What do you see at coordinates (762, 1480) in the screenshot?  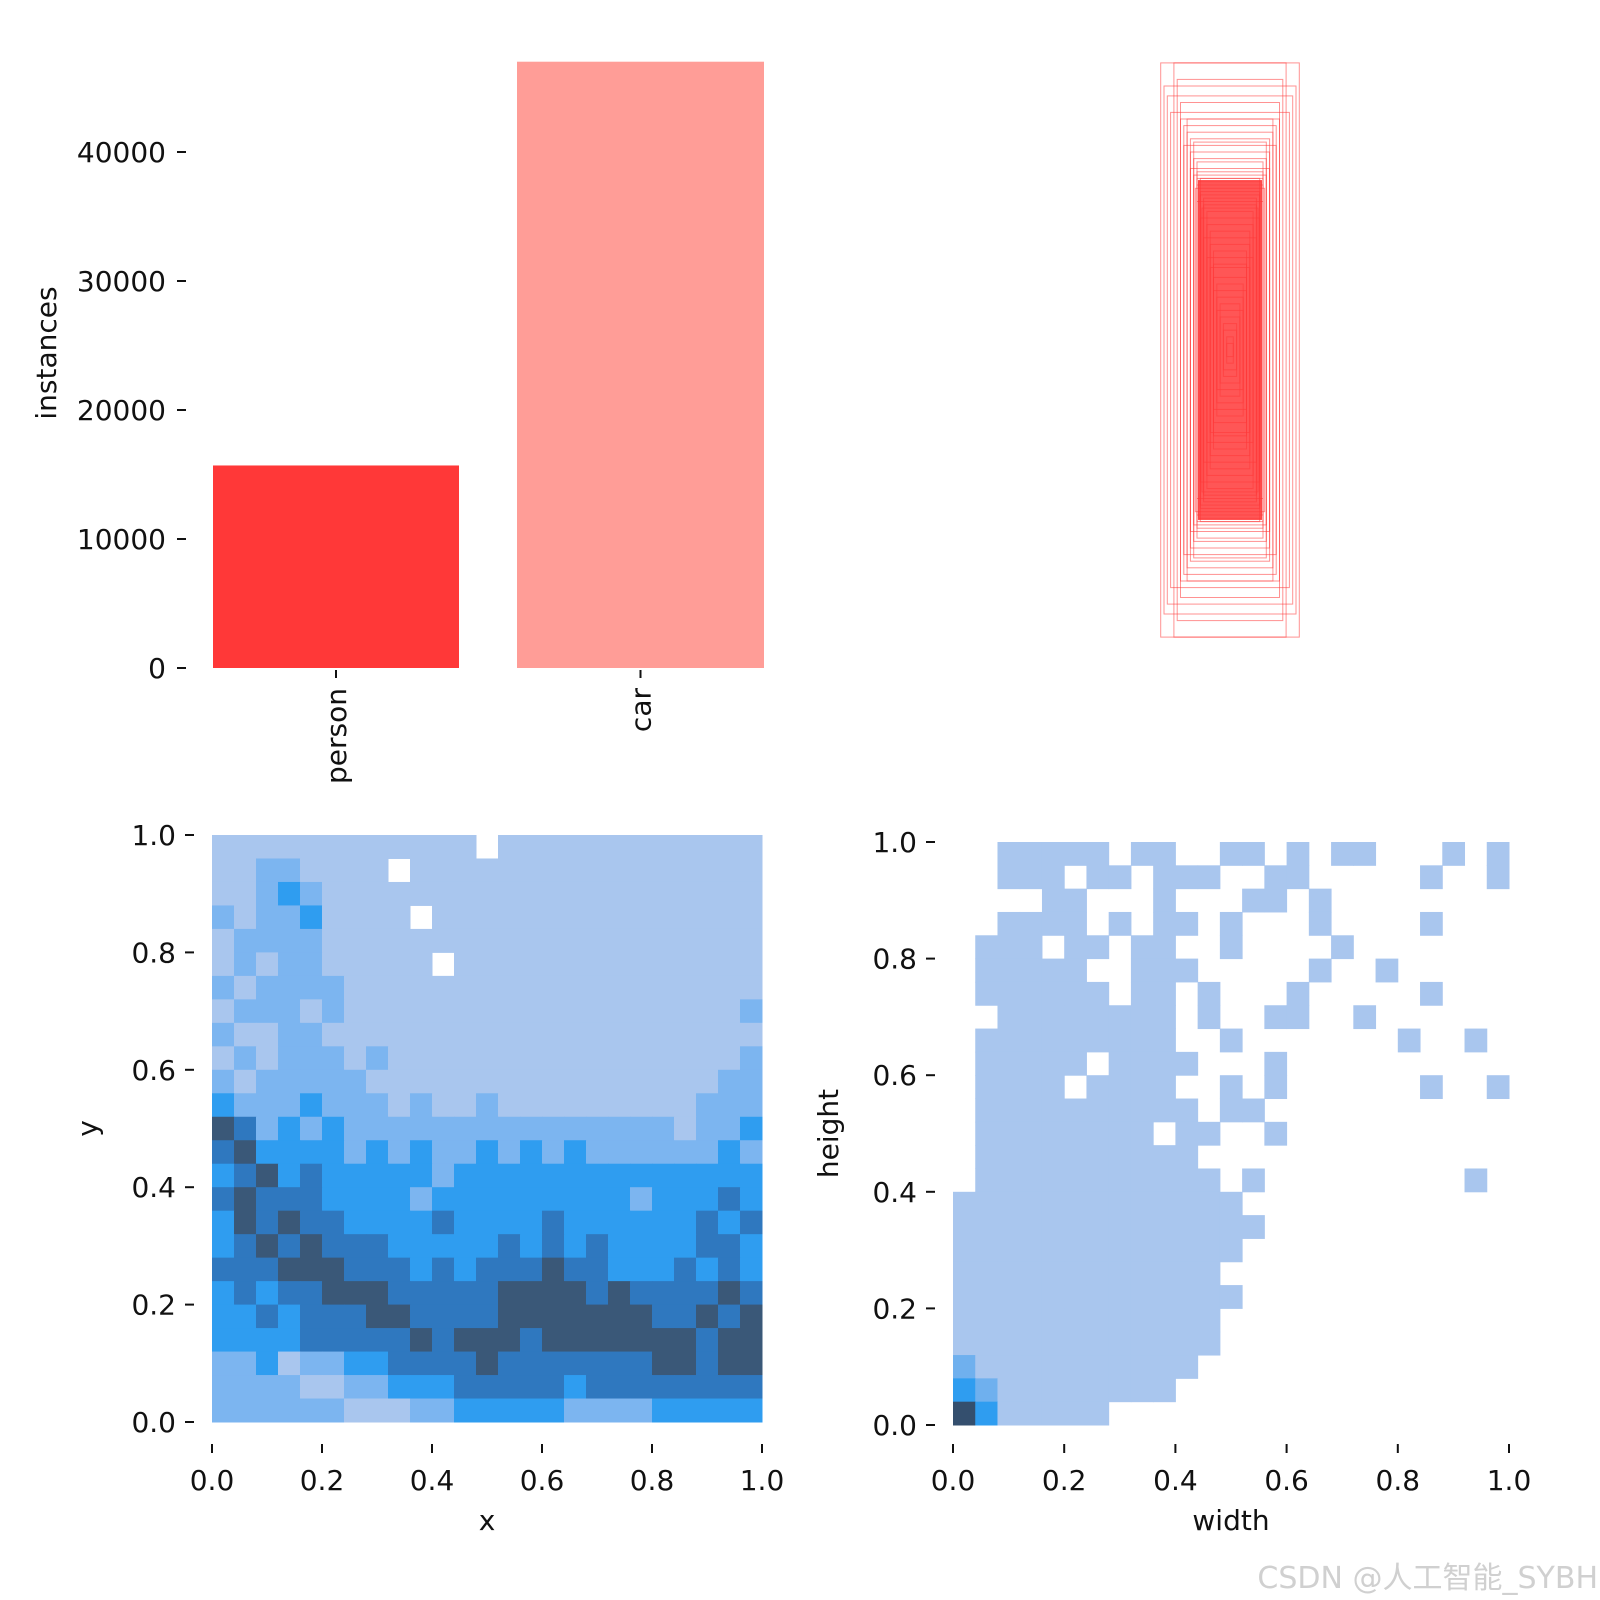 I see `x-tick-label: 1.0` at bounding box center [762, 1480].